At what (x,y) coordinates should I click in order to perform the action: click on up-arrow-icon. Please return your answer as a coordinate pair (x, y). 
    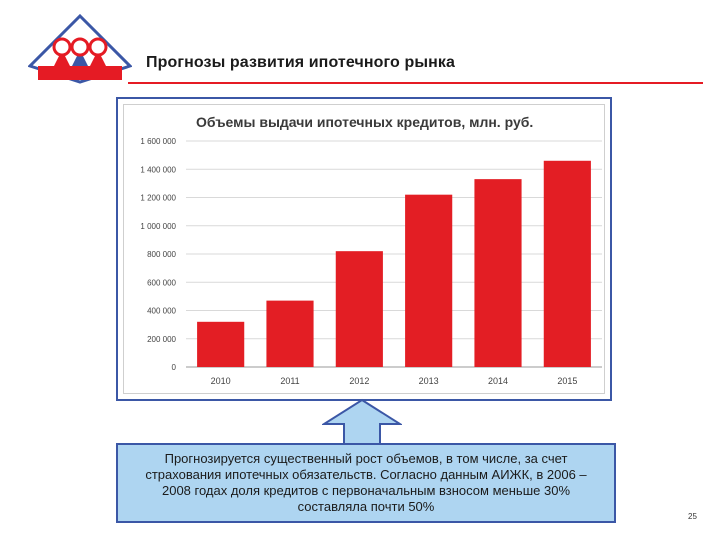
    Looking at the image, I should click on (362, 423).